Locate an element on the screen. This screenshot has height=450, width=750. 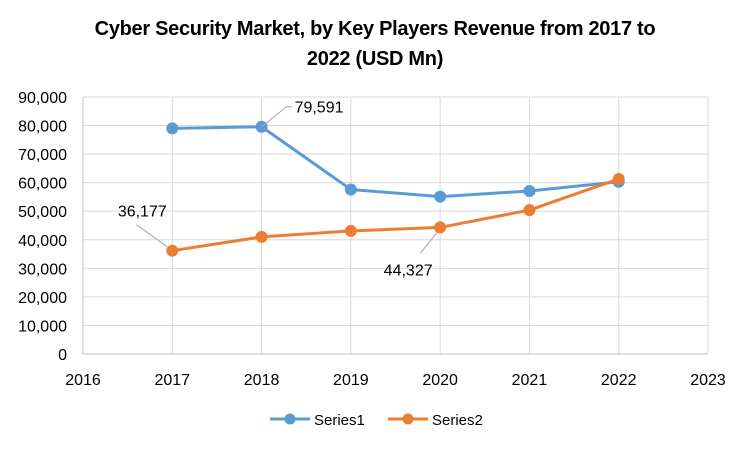
y-tick-label: 80,000 is located at coordinates (42, 127).